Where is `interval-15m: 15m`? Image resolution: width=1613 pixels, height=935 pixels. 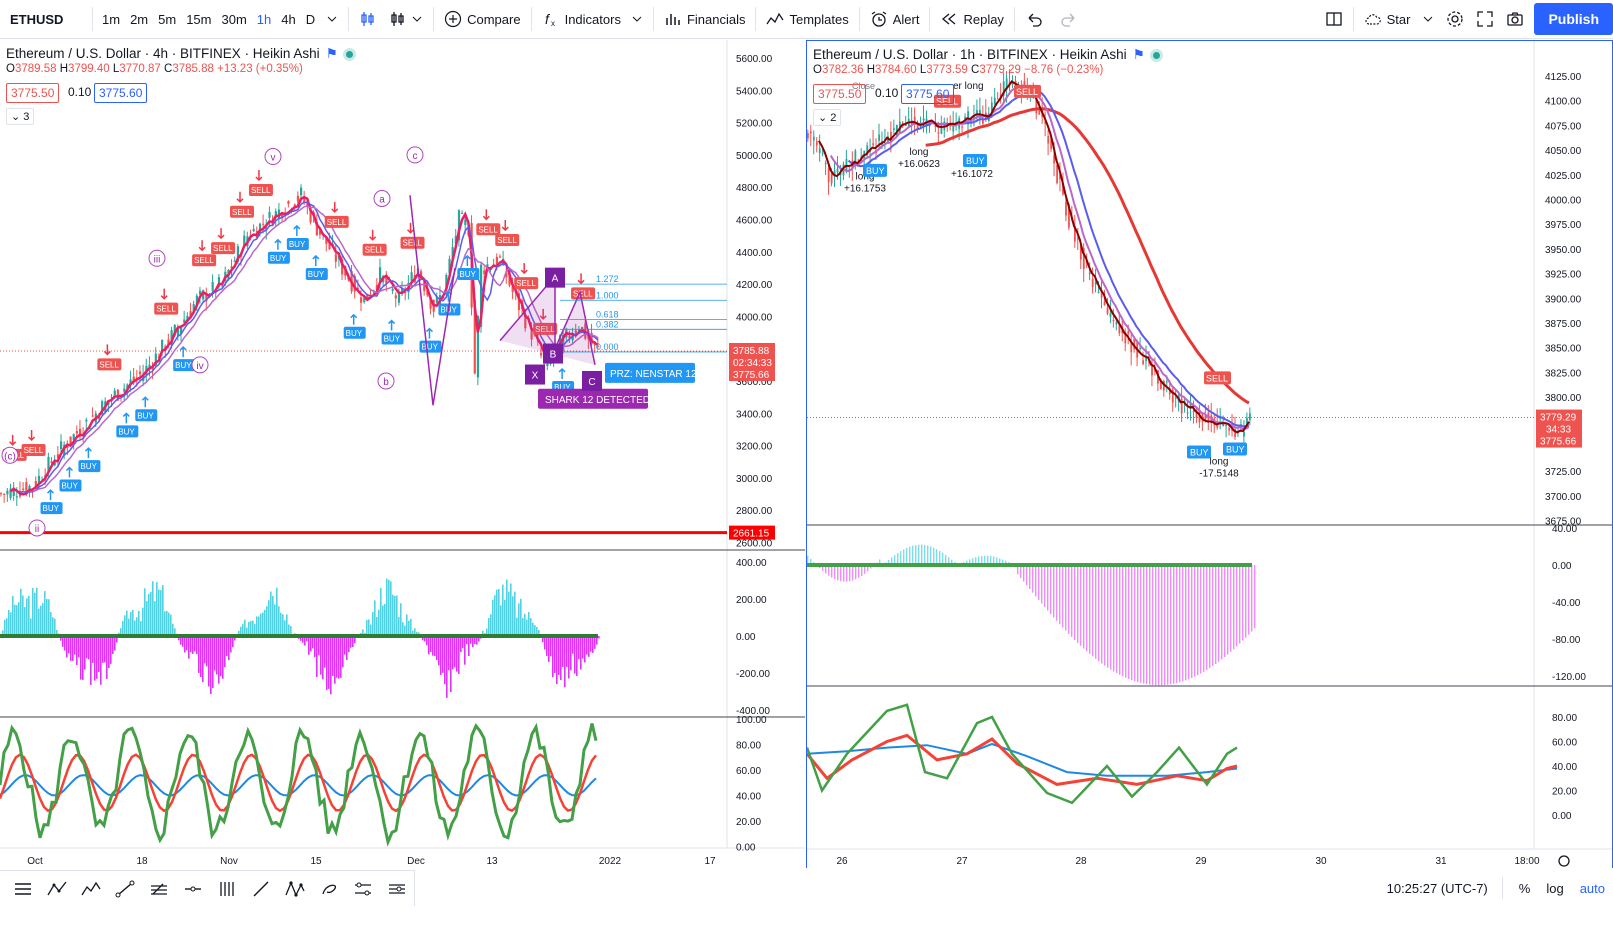 interval-15m: 15m is located at coordinates (199, 19).